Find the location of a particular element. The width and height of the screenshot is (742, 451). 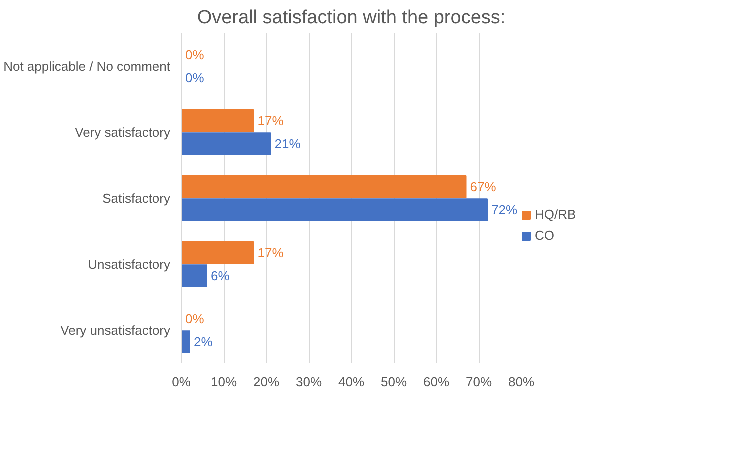

x-tick-label: 80% is located at coordinates (521, 382).